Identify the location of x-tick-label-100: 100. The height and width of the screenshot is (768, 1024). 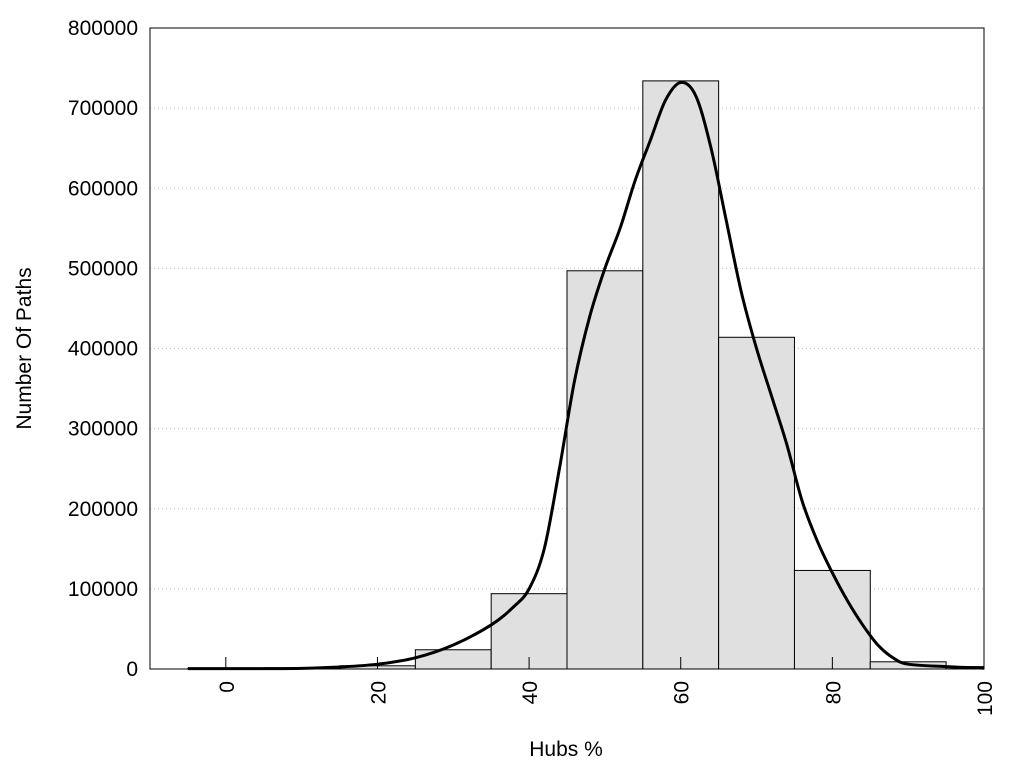
(985, 698).